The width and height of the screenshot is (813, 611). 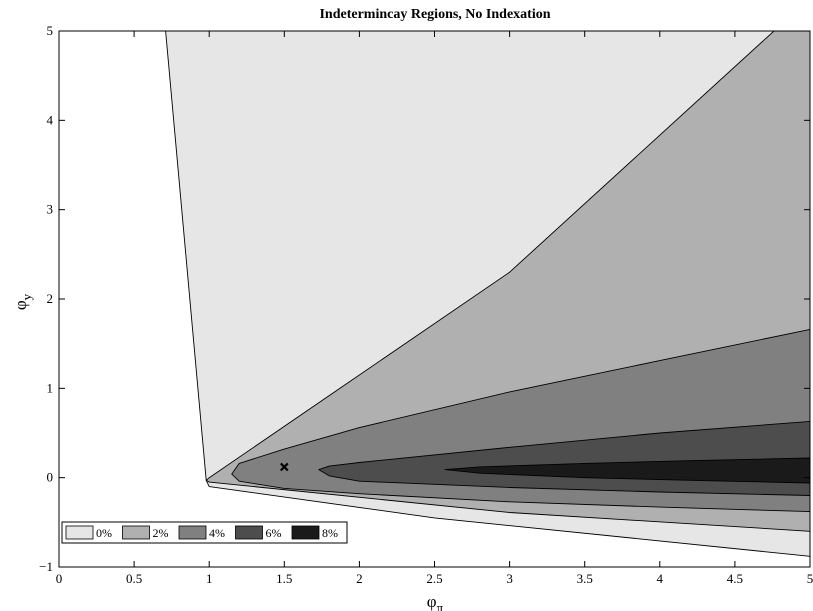 I want to click on x-axis-label-subscript: π, so click(x=440, y=605).